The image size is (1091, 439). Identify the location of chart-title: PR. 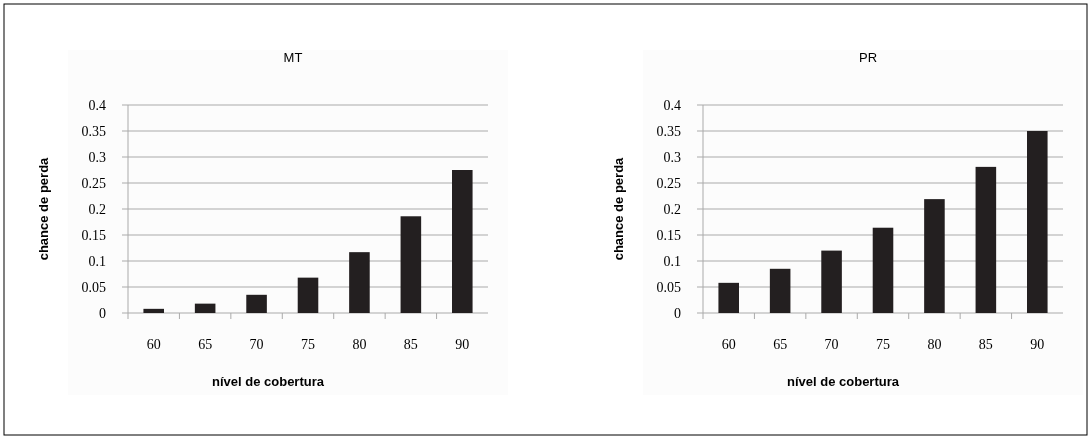
(868, 57).